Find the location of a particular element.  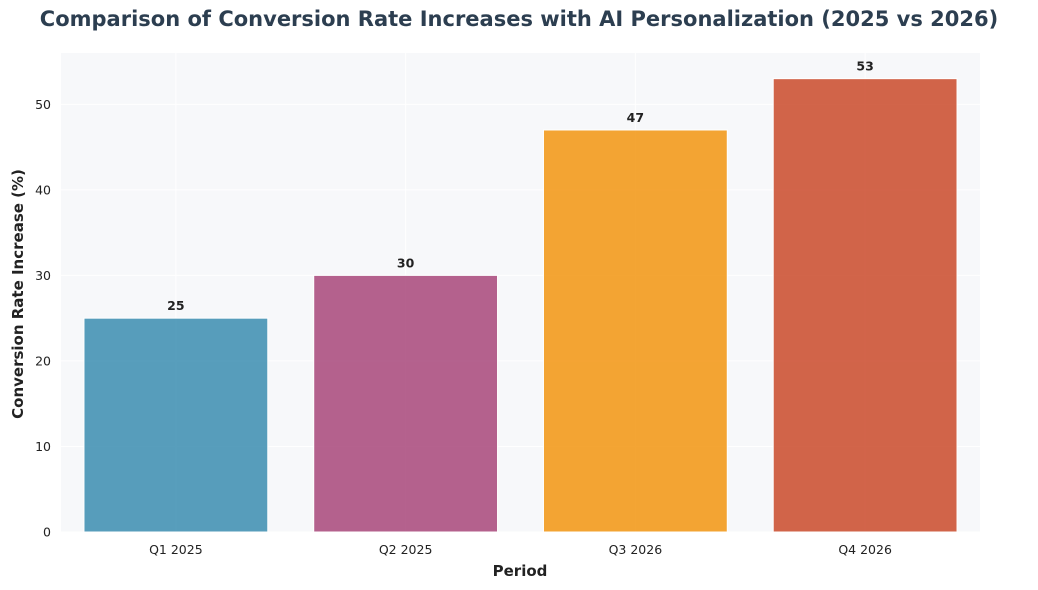

data-label: 53 is located at coordinates (864, 66).